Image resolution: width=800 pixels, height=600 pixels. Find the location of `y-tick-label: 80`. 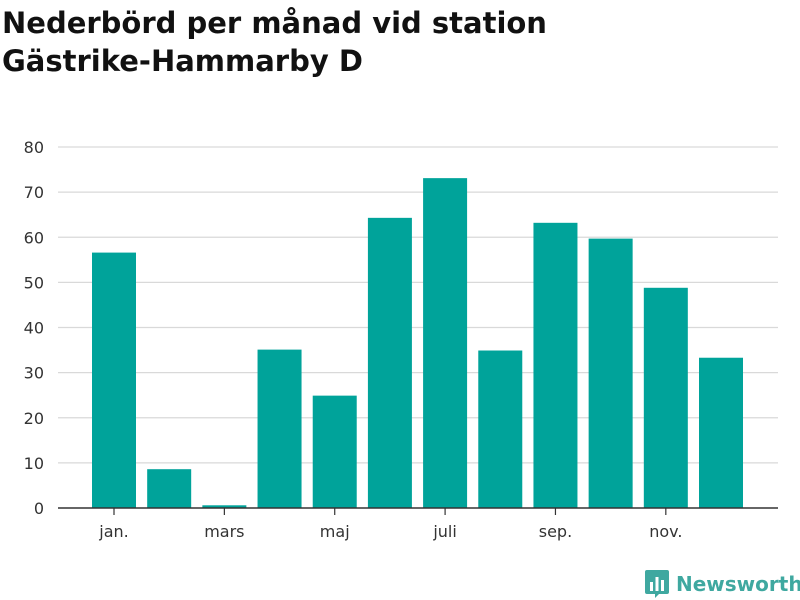

y-tick-label: 80 is located at coordinates (34, 147).